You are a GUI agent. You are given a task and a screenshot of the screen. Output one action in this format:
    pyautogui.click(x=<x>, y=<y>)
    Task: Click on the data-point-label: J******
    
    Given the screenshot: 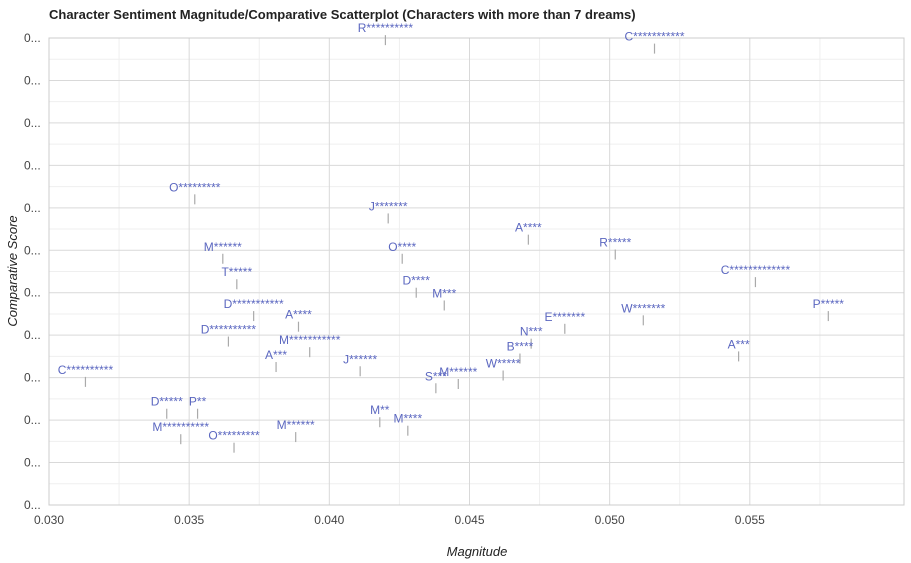 What is the action you would take?
    pyautogui.click(x=360, y=359)
    